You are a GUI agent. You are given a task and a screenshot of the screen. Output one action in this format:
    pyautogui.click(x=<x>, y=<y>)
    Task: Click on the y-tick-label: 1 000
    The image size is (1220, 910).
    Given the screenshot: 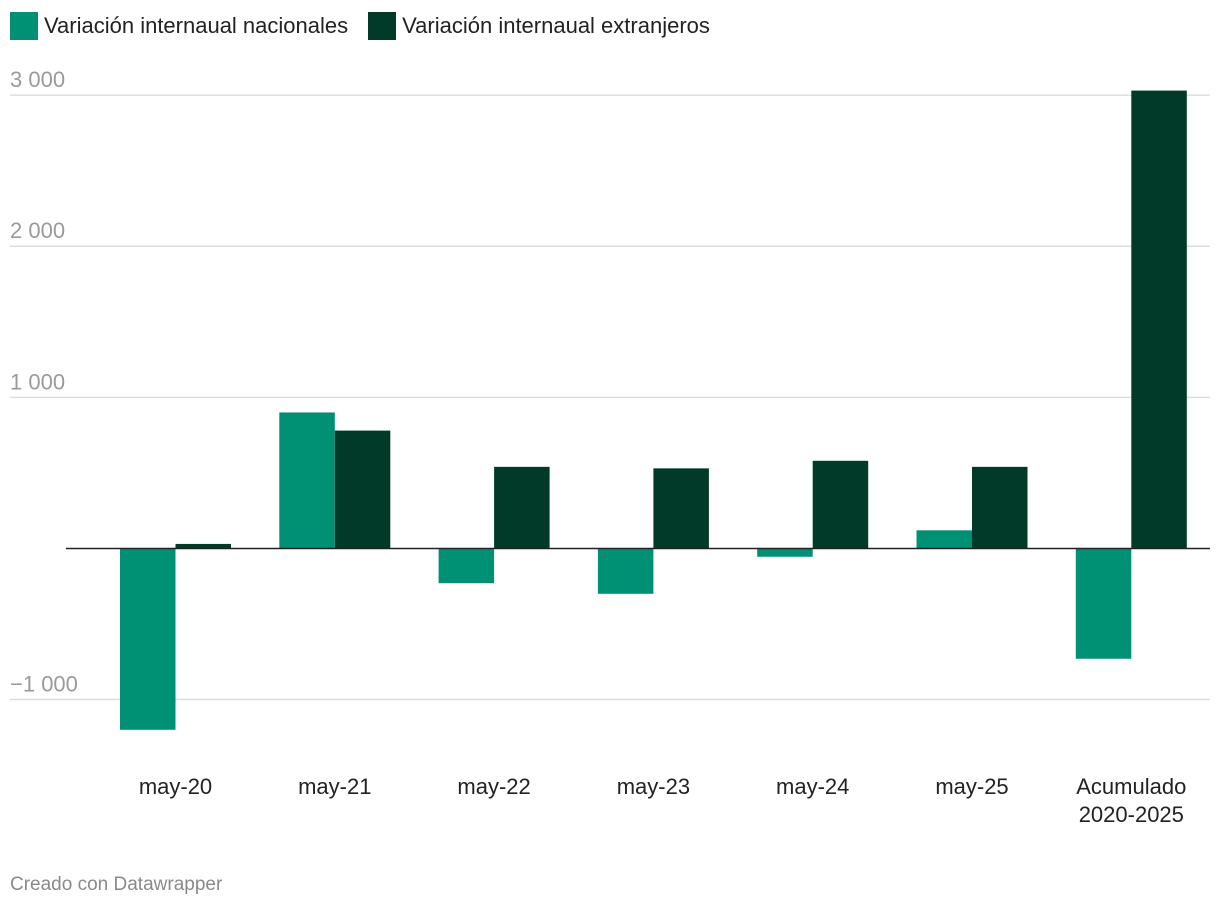 What is the action you would take?
    pyautogui.click(x=37, y=381)
    